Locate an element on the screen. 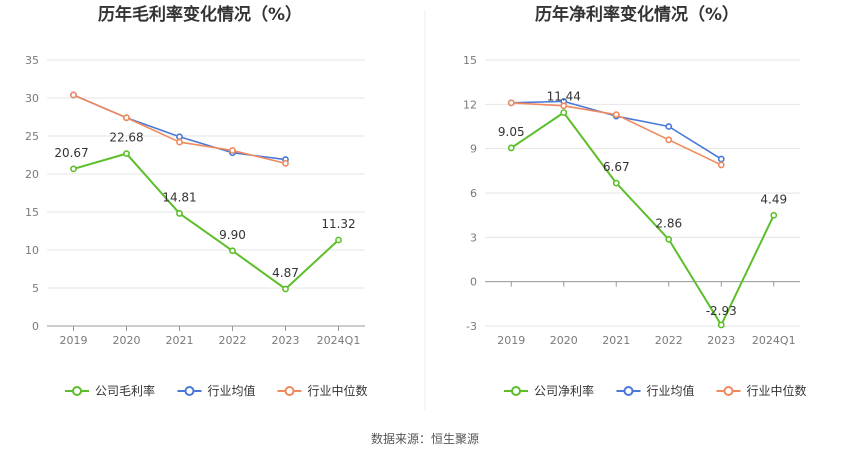 The height and width of the screenshot is (459, 850). net-margin-data-label: -2.93 is located at coordinates (721, 311).